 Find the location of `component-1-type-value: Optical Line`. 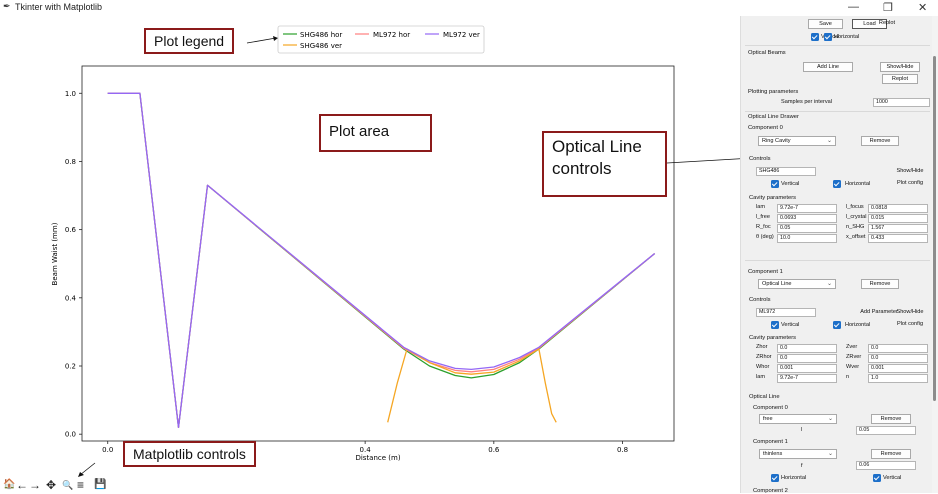

component-1-type-value: Optical Line is located at coordinates (777, 284).